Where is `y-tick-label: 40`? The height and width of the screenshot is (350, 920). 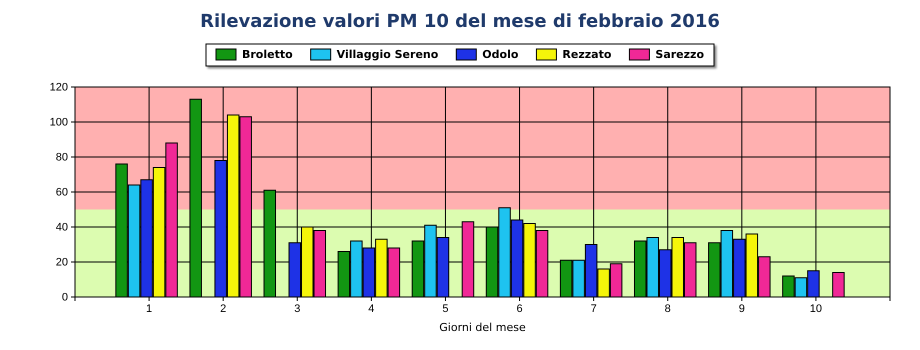 y-tick-label: 40 is located at coordinates (62, 228).